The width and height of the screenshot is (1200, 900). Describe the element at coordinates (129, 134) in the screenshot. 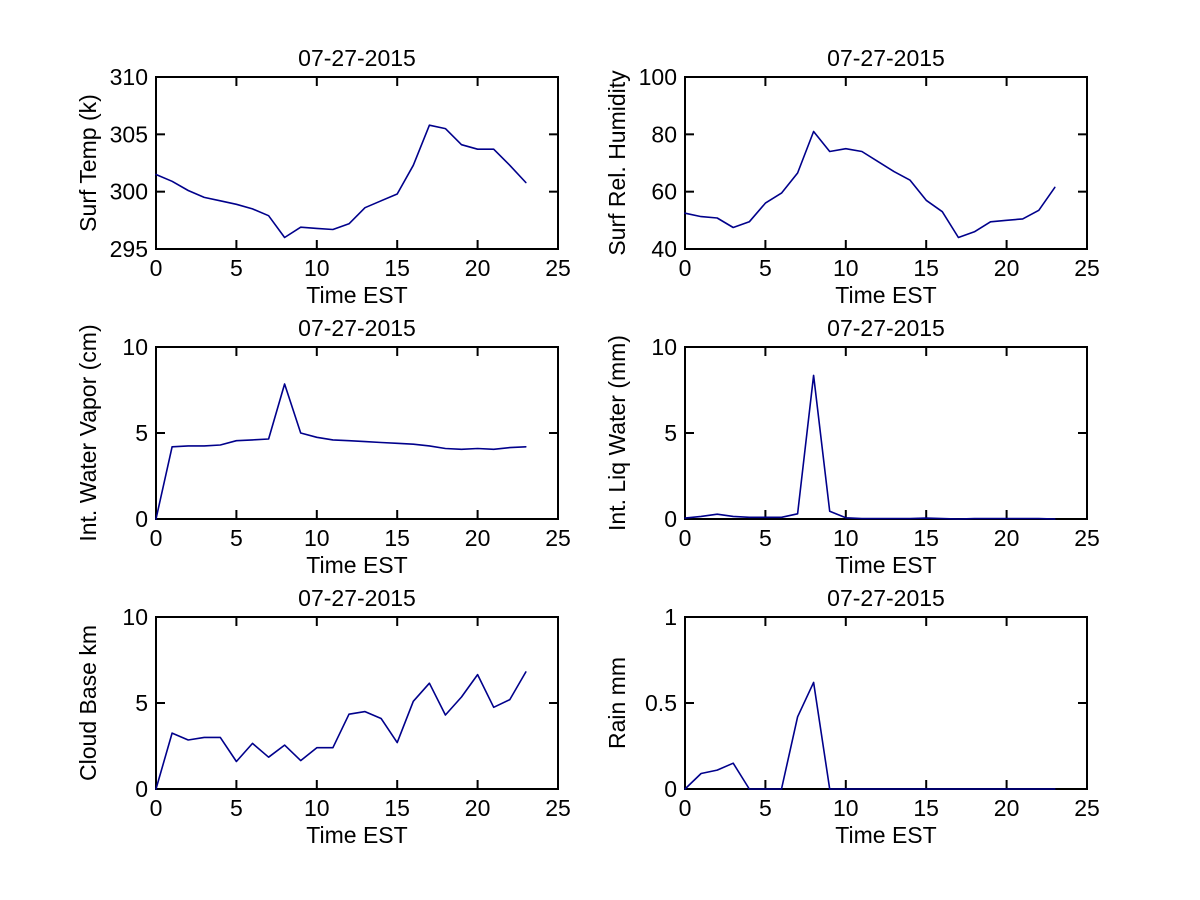

I see `y-tick-label: 305` at that location.